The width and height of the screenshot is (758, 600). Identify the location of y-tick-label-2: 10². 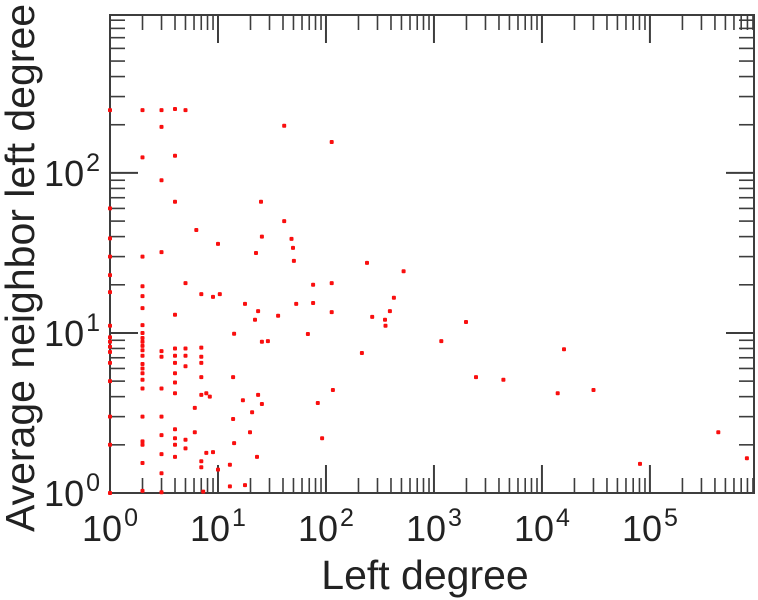
(72, 171).